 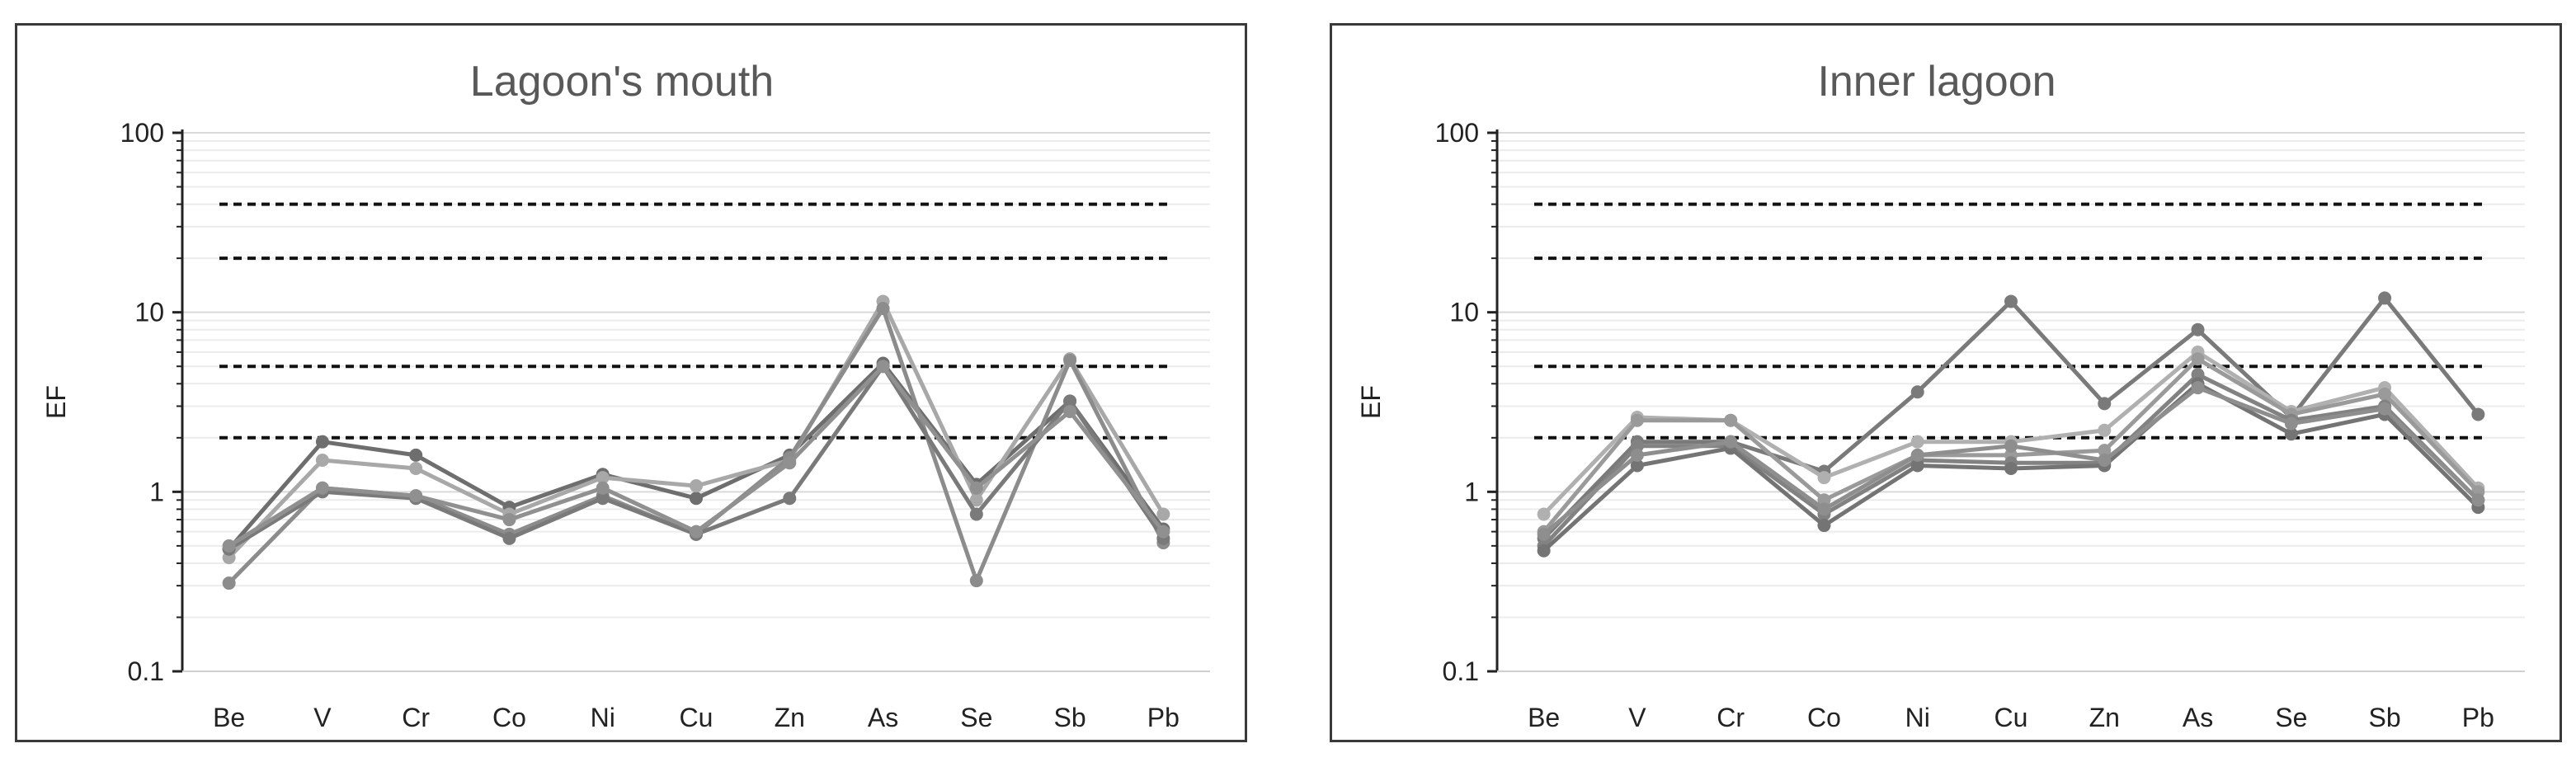 I want to click on x-tick-label: Sb, so click(x=2385, y=717).